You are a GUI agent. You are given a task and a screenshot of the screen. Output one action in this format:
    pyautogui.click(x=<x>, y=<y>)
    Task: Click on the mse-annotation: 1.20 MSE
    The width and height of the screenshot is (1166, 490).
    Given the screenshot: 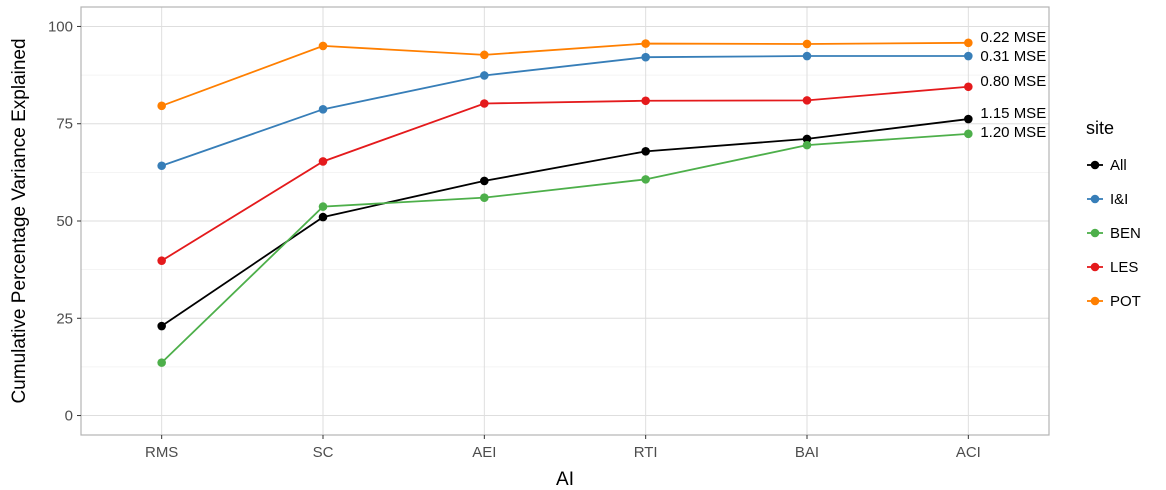 What is the action you would take?
    pyautogui.click(x=1013, y=132)
    